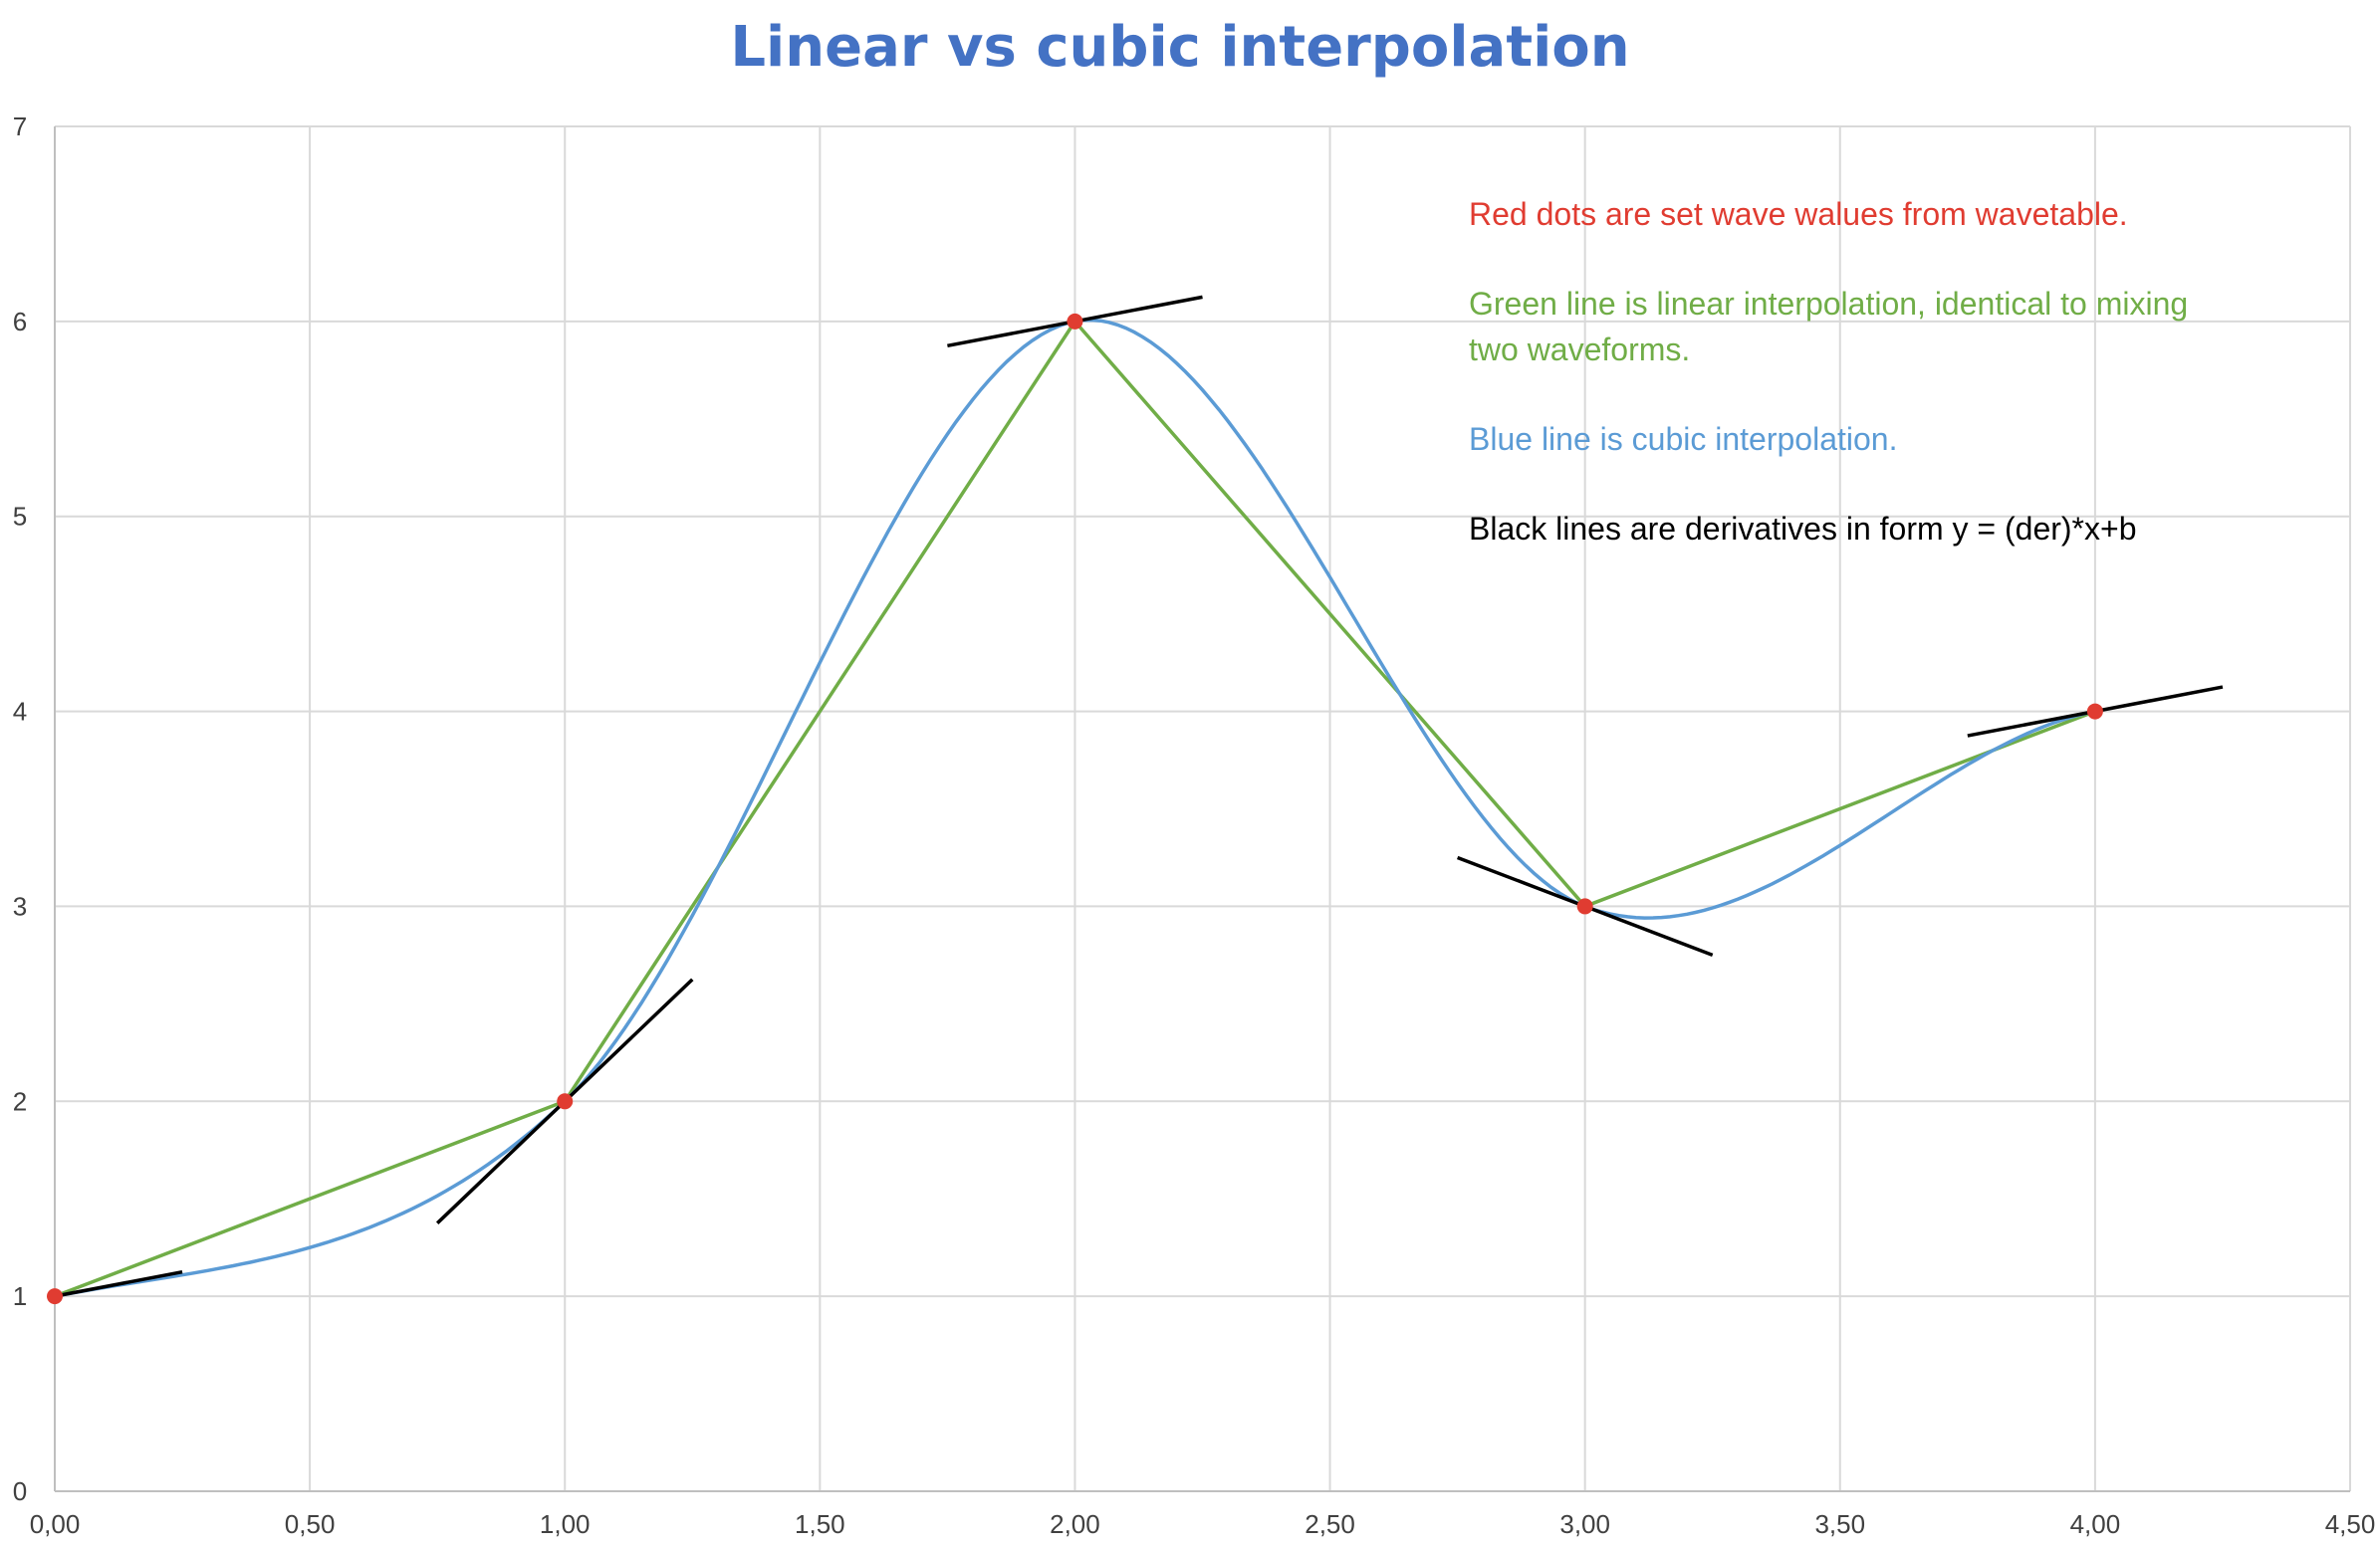  Describe the element at coordinates (310, 1524) in the screenshot. I see `x-tick-label: 0,50` at that location.